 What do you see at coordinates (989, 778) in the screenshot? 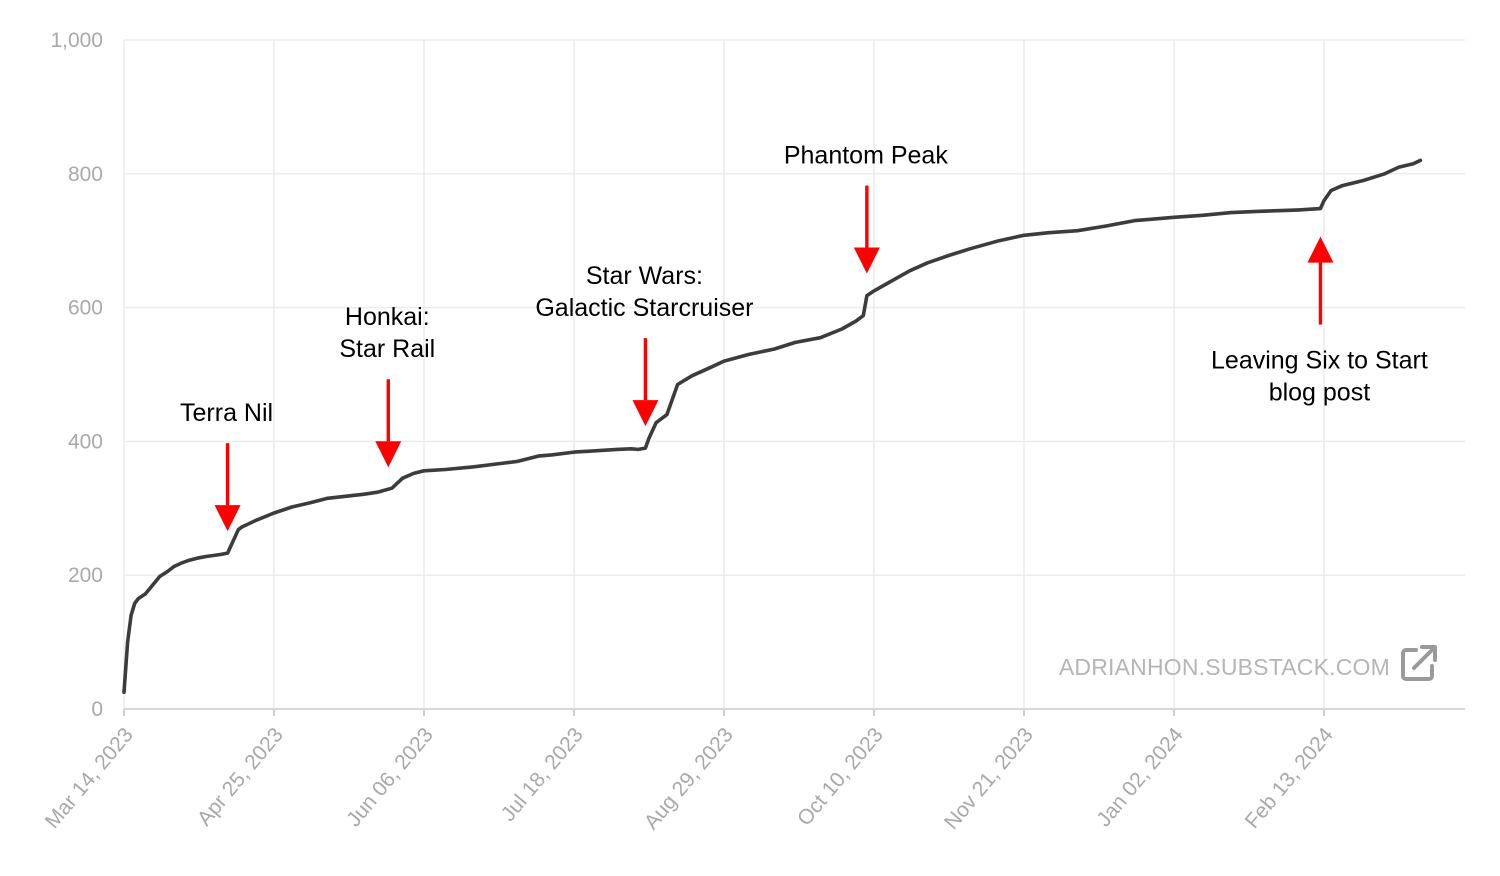
I see `x-tick-label: Nov 21, 2023` at bounding box center [989, 778].